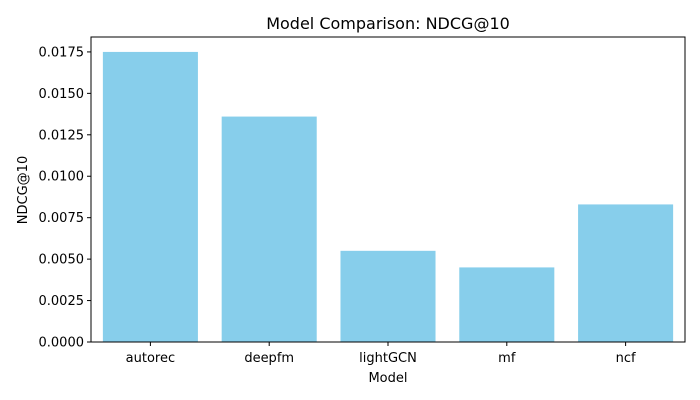 This screenshot has height=400, width=700. Describe the element at coordinates (388, 296) in the screenshot. I see `bar-lightgcn` at that location.